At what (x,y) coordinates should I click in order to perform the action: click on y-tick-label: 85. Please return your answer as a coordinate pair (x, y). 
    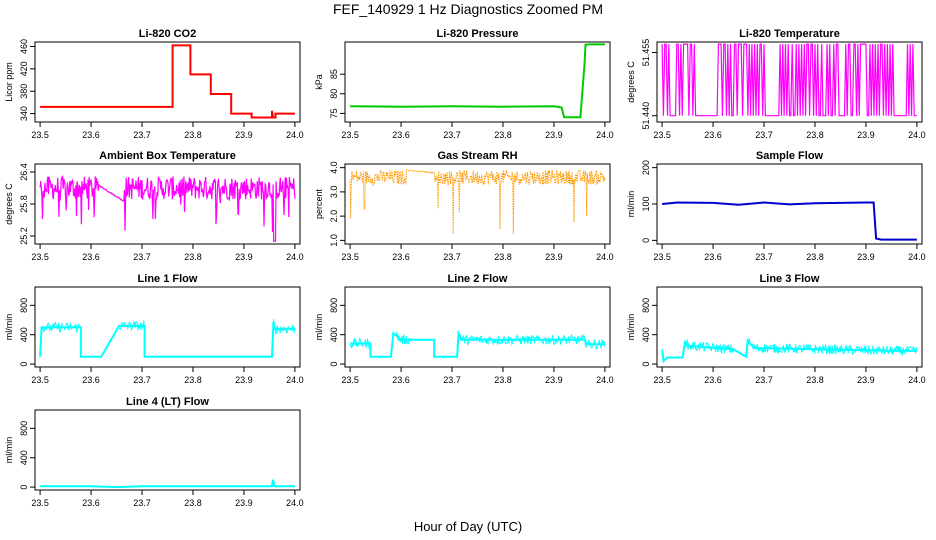
    Looking at the image, I should click on (334, 74).